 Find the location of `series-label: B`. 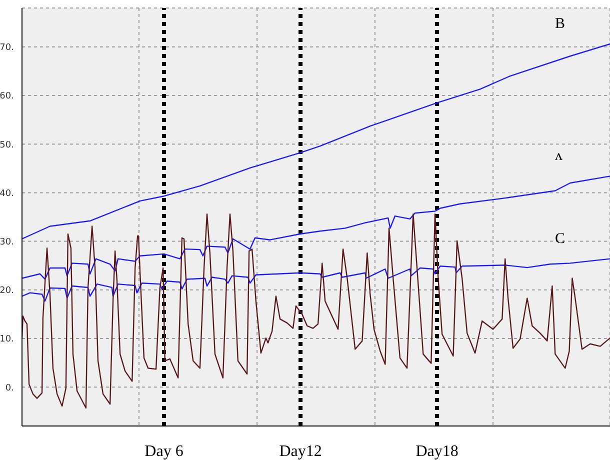

series-label: B is located at coordinates (560, 24).